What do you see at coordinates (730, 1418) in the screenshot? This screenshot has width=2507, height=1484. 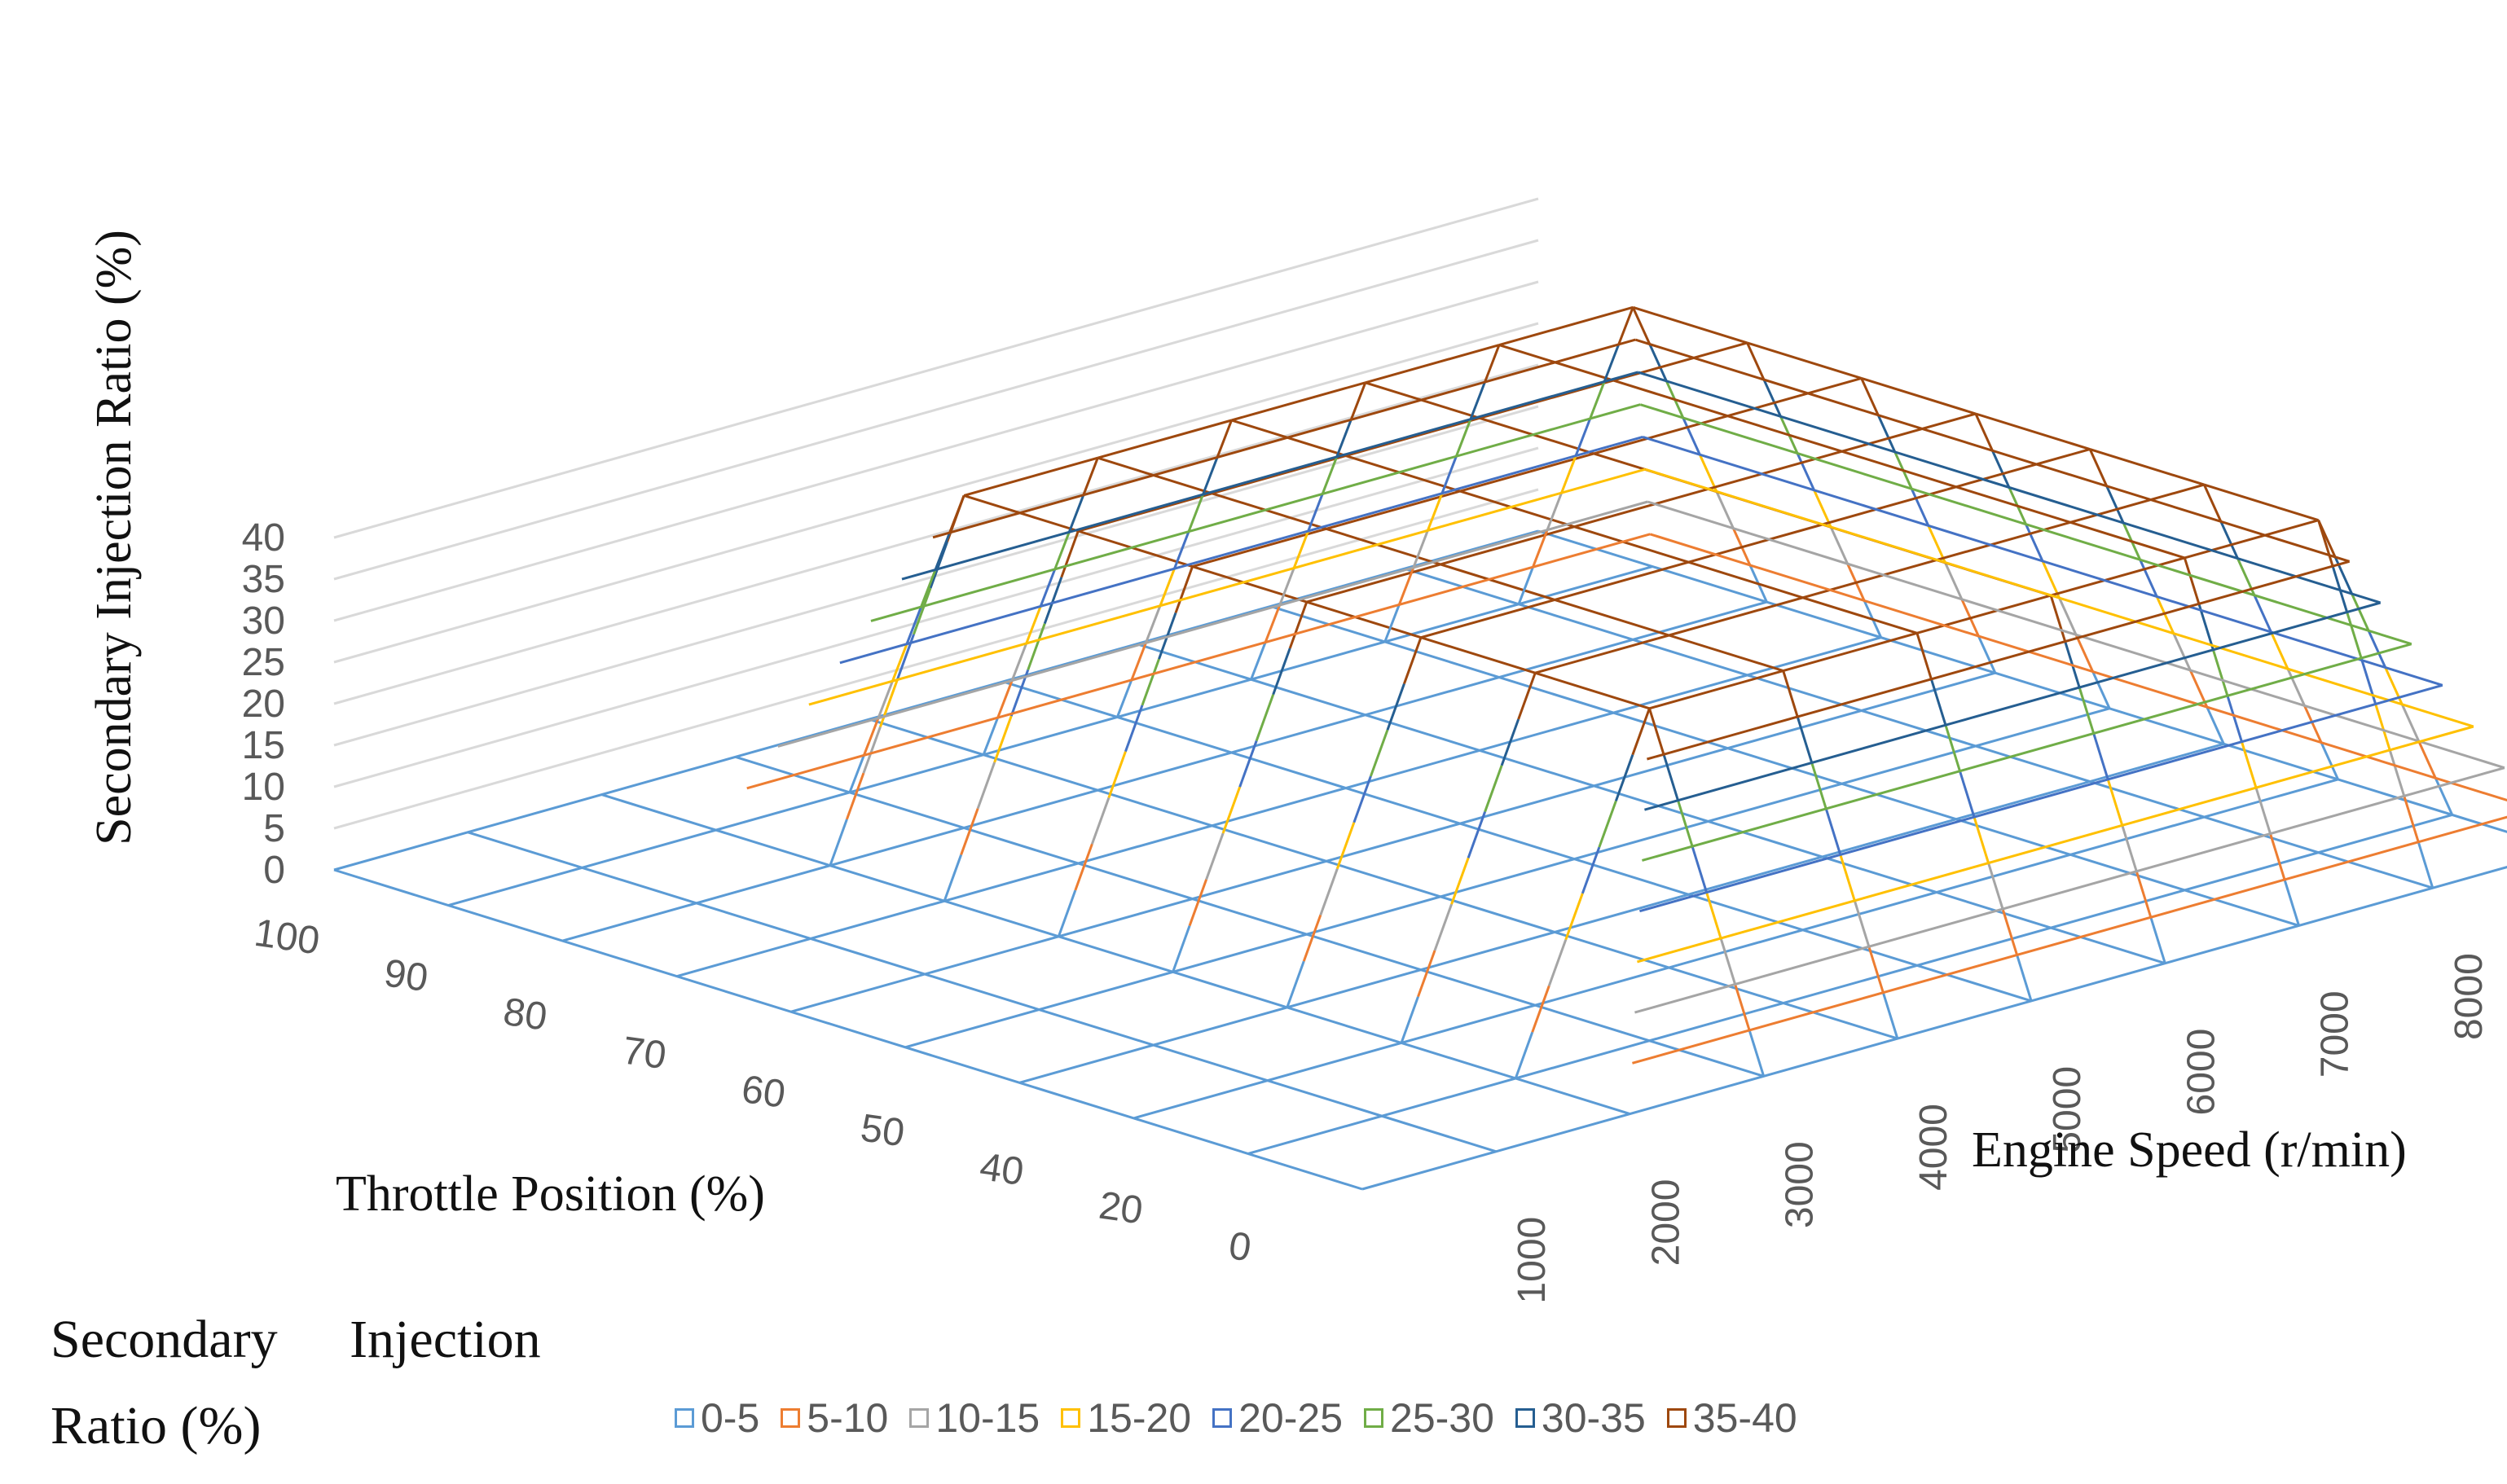 I see `legend-label: 0-5` at bounding box center [730, 1418].